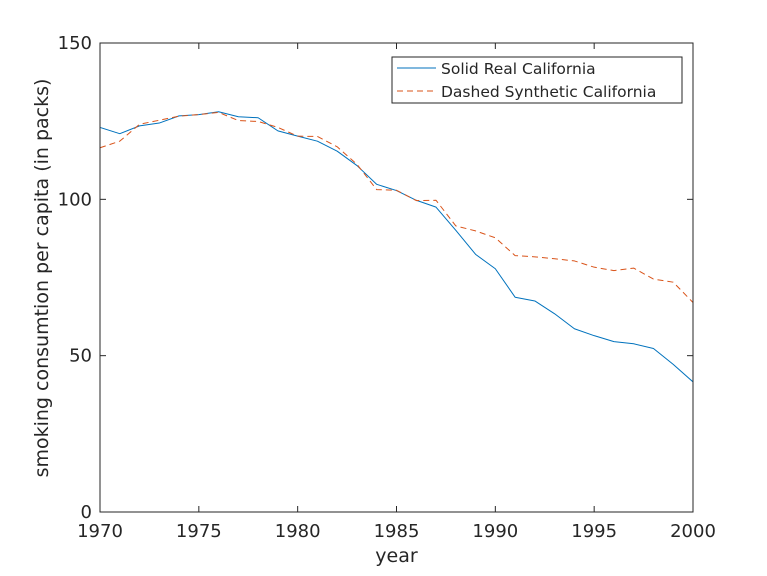 This screenshot has height=576, width=767. Describe the element at coordinates (100, 531) in the screenshot. I see `x-tick-label: 1970` at that location.